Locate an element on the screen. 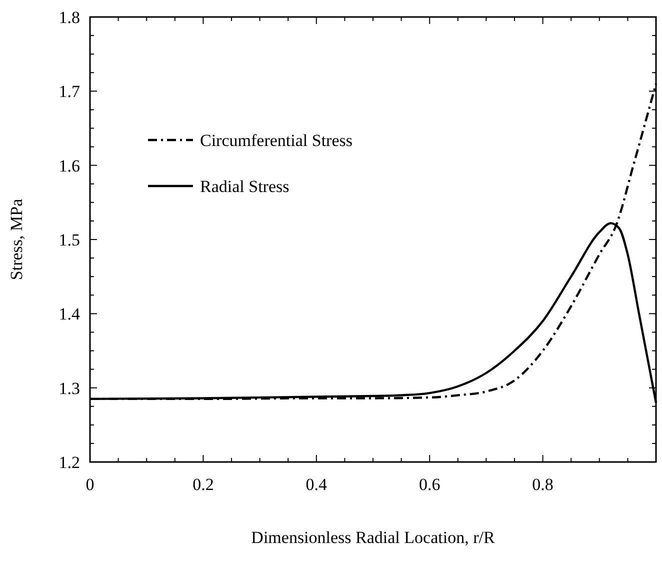 This screenshot has width=662, height=563. legend-label: Circumferential Stress is located at coordinates (276, 140).